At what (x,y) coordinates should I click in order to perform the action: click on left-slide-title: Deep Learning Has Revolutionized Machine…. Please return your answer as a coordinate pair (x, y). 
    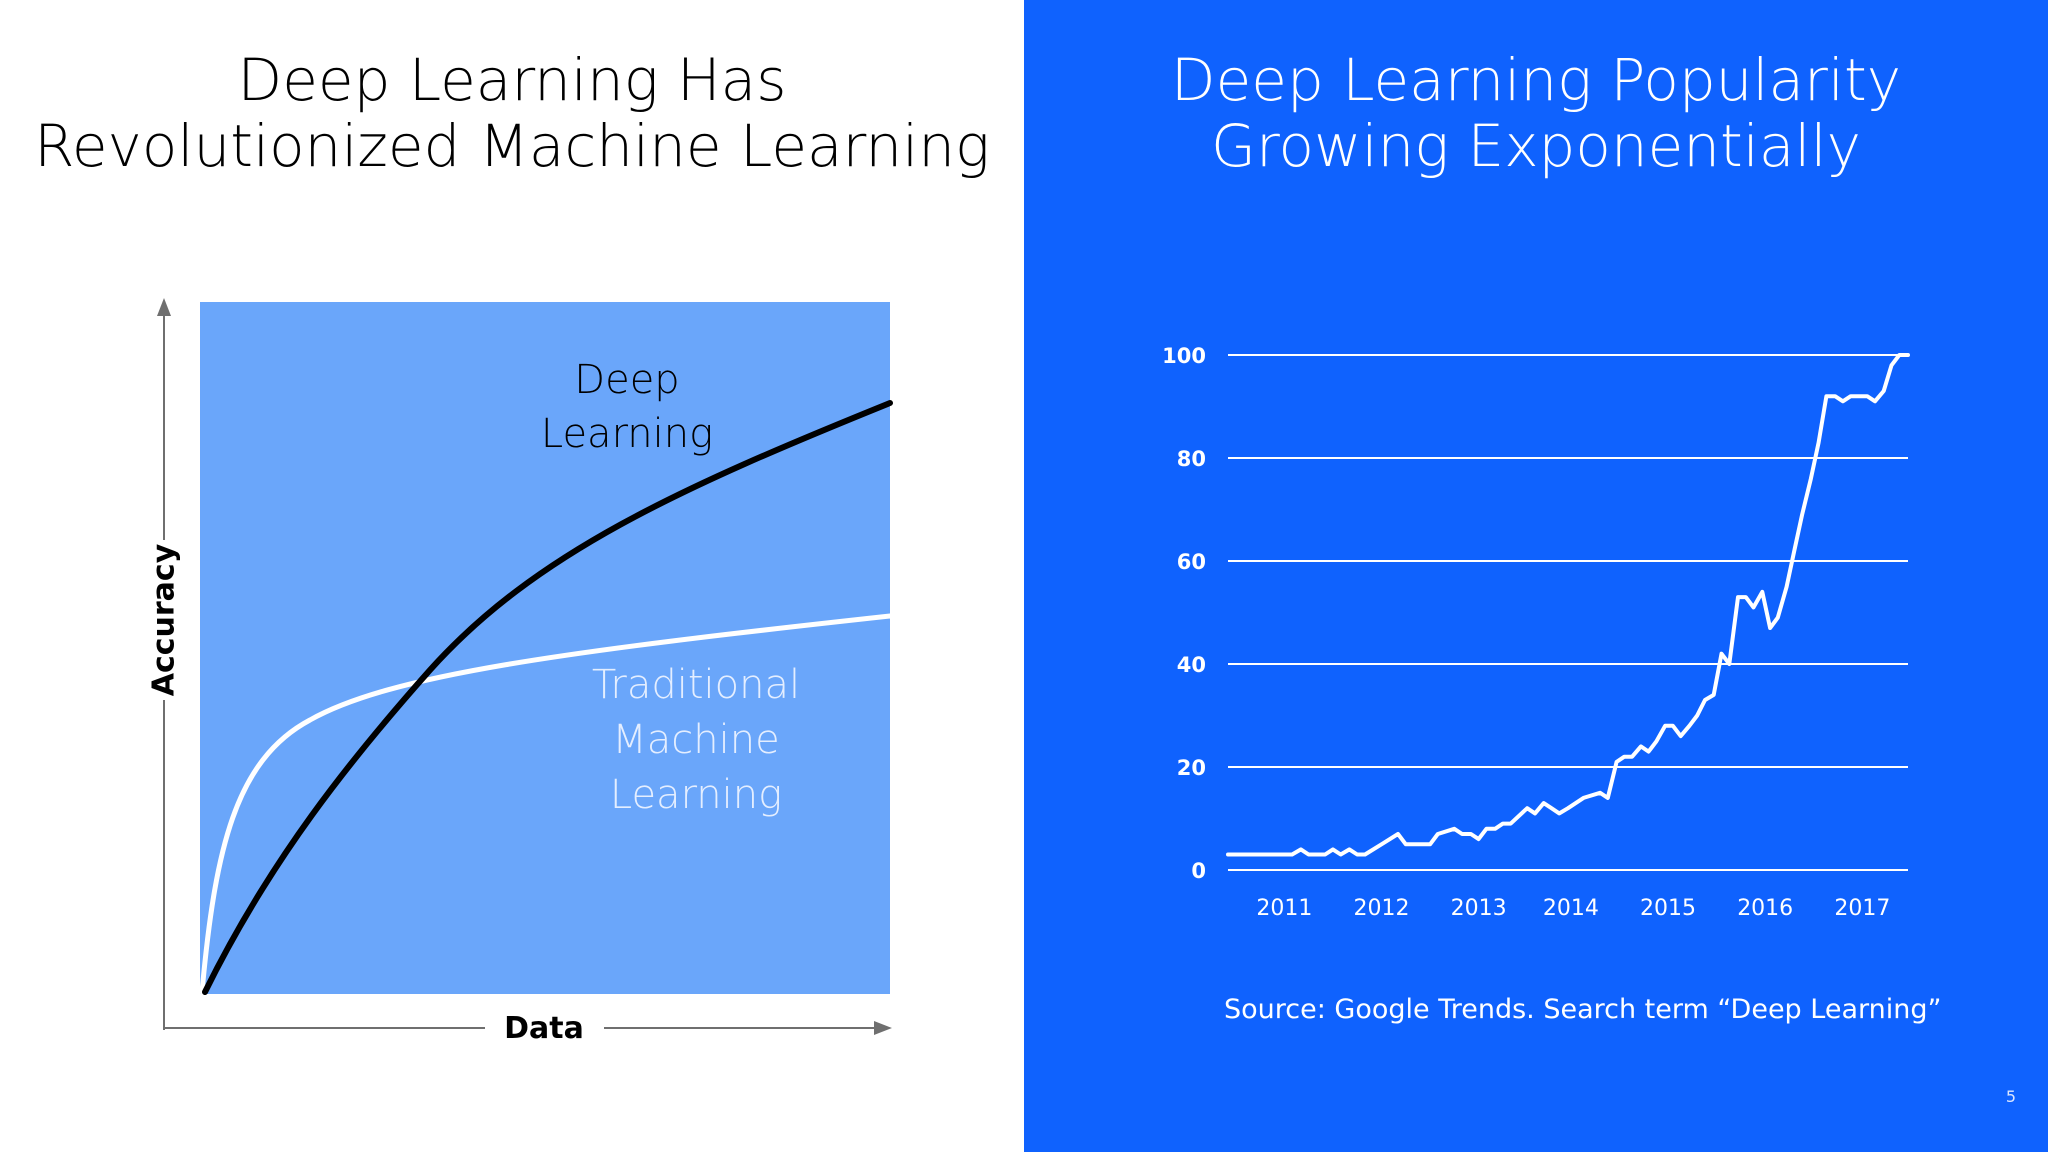
    Looking at the image, I should click on (512, 113).